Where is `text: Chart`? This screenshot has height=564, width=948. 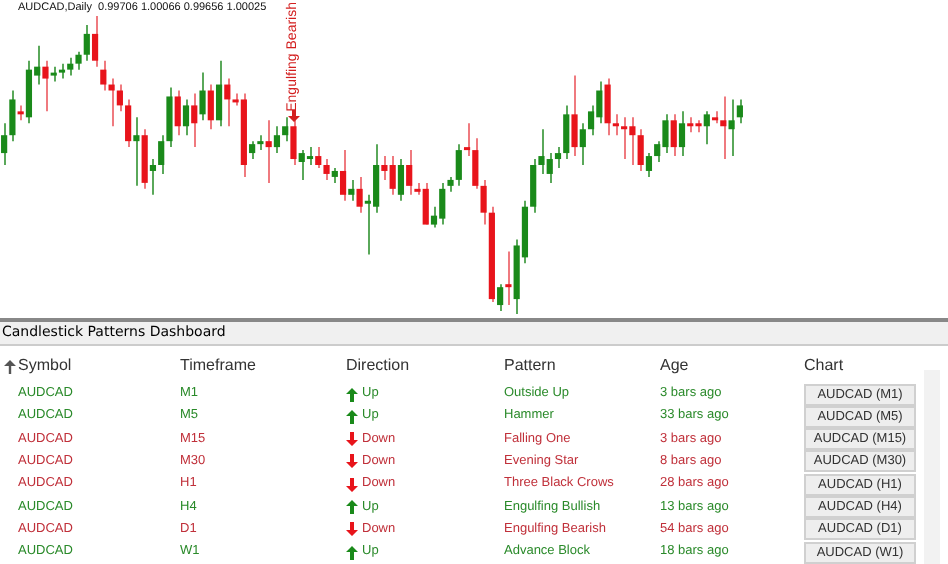 text: Chart is located at coordinates (824, 365).